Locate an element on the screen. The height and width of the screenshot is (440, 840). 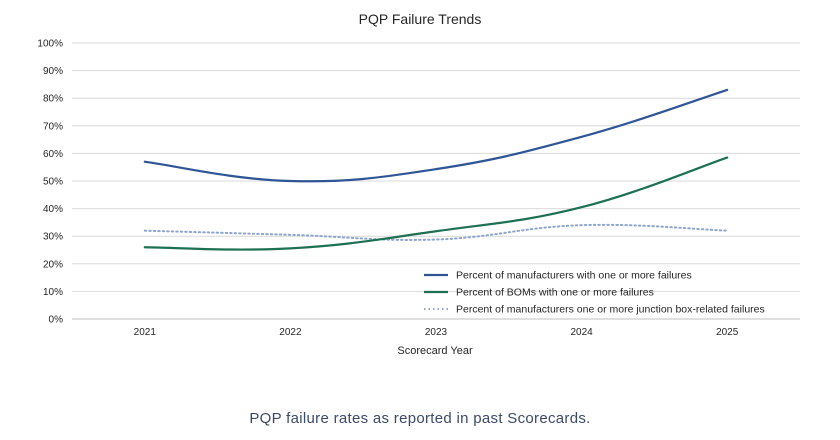
x-axis-title: Scorecard Year is located at coordinates (435, 351).